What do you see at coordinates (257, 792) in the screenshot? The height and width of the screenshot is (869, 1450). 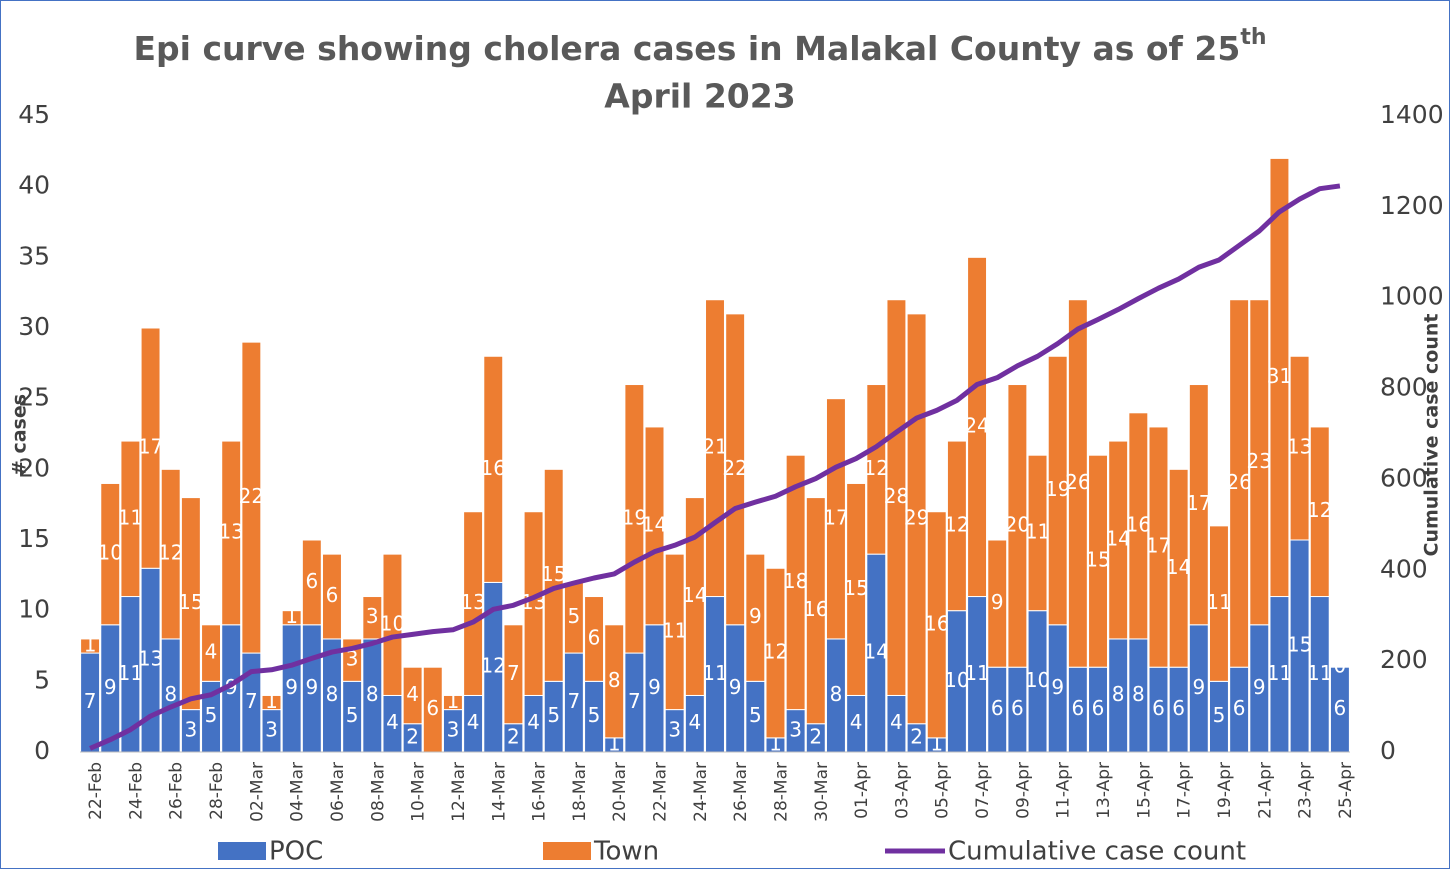 I see `x-tick-label: 02-Mar` at bounding box center [257, 792].